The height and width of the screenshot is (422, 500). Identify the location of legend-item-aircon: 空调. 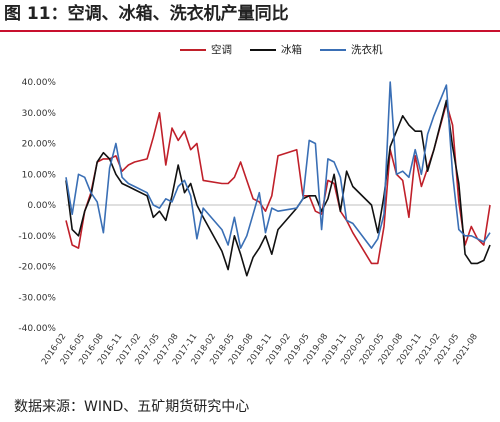
(206, 49).